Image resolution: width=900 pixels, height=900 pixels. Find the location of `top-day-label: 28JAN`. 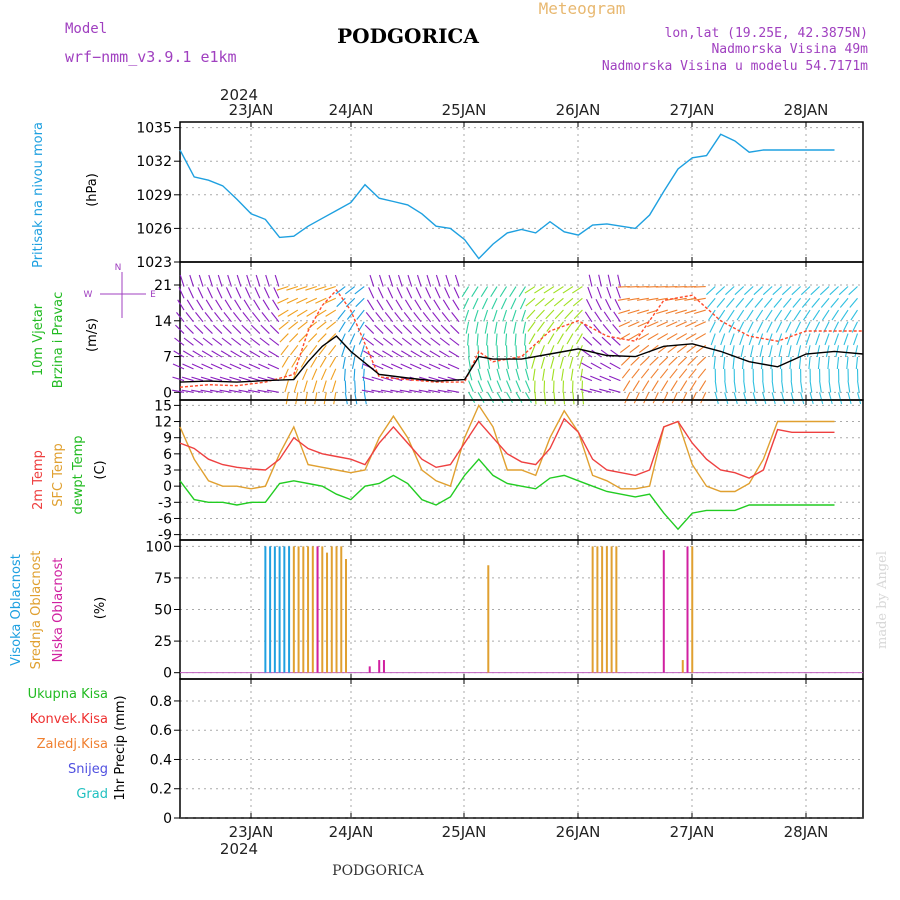

top-day-label: 28JAN is located at coordinates (806, 110).